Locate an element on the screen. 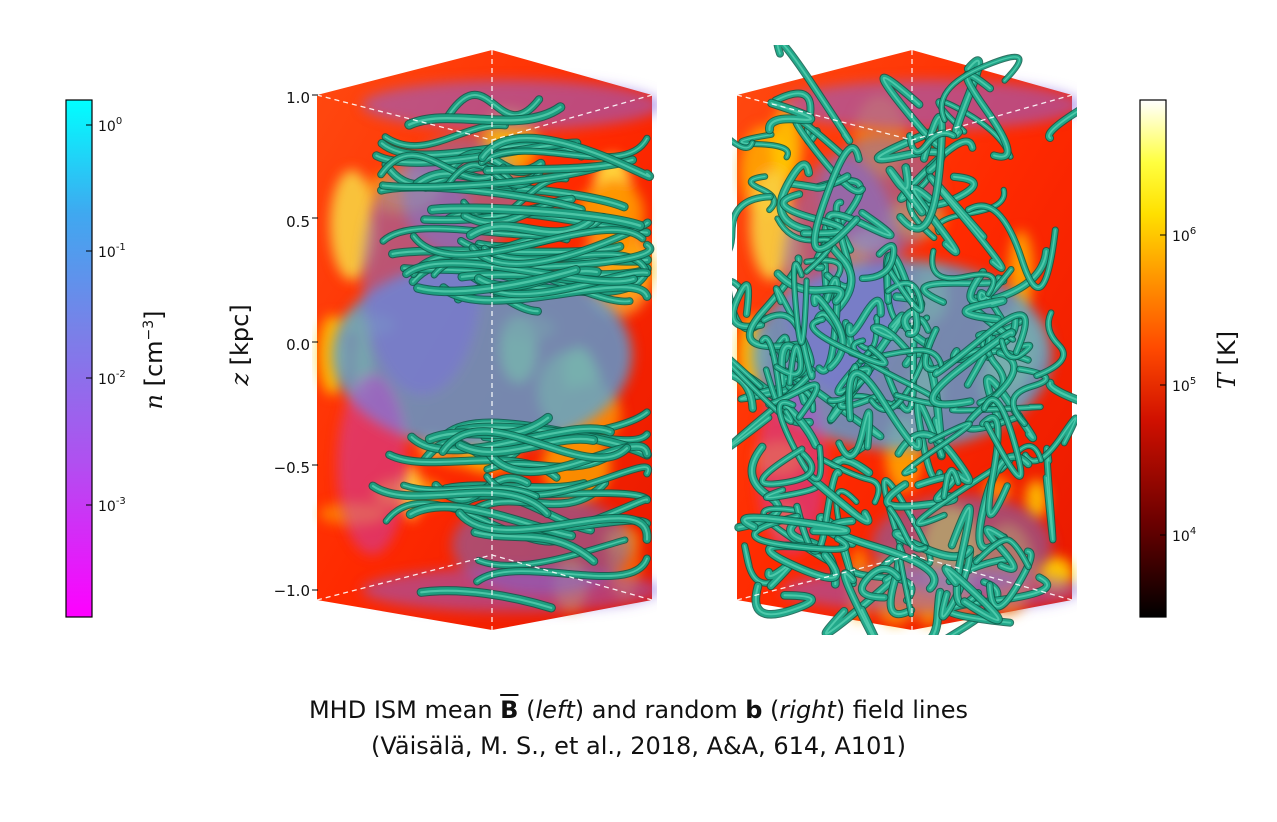 Image resolution: width=1277 pixels, height=822 pixels. density-colorbar-gradient is located at coordinates (79, 358).